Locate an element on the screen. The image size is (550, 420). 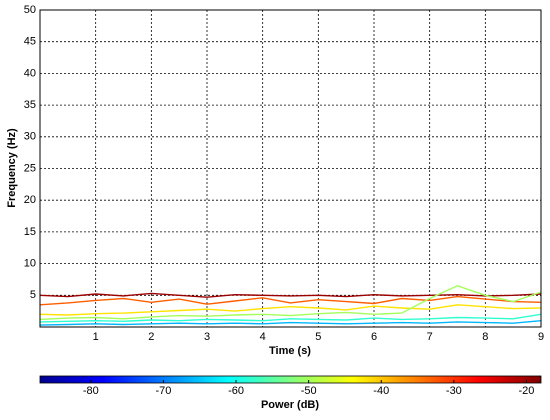
y-tick-label: 40 is located at coordinates (30, 73).